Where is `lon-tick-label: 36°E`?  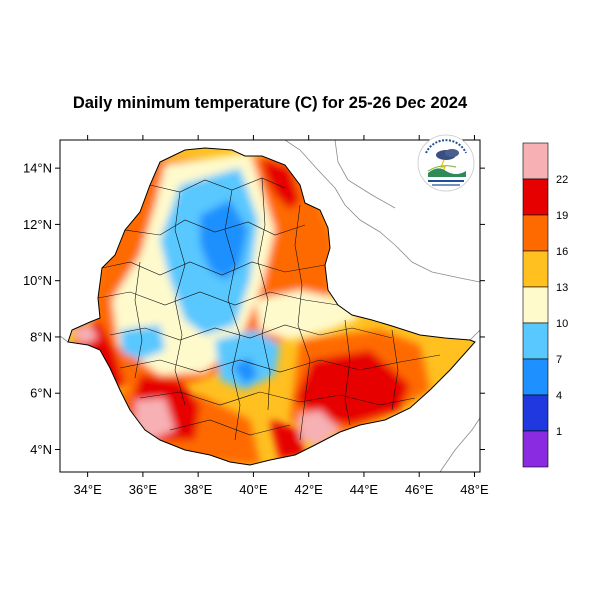 lon-tick-label: 36°E is located at coordinates (143, 489).